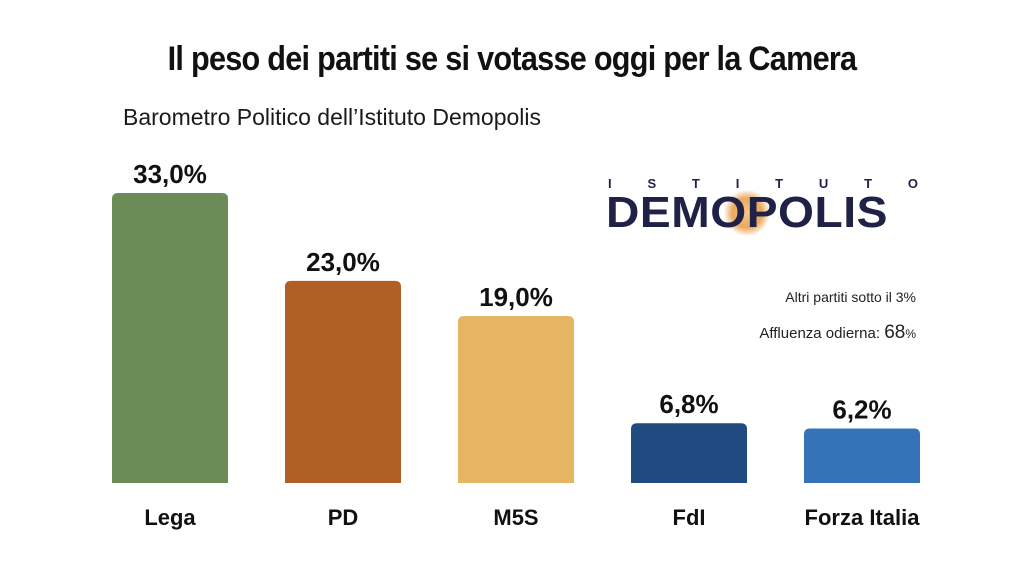  Describe the element at coordinates (516, 399) in the screenshot. I see `bar-m5s` at that location.